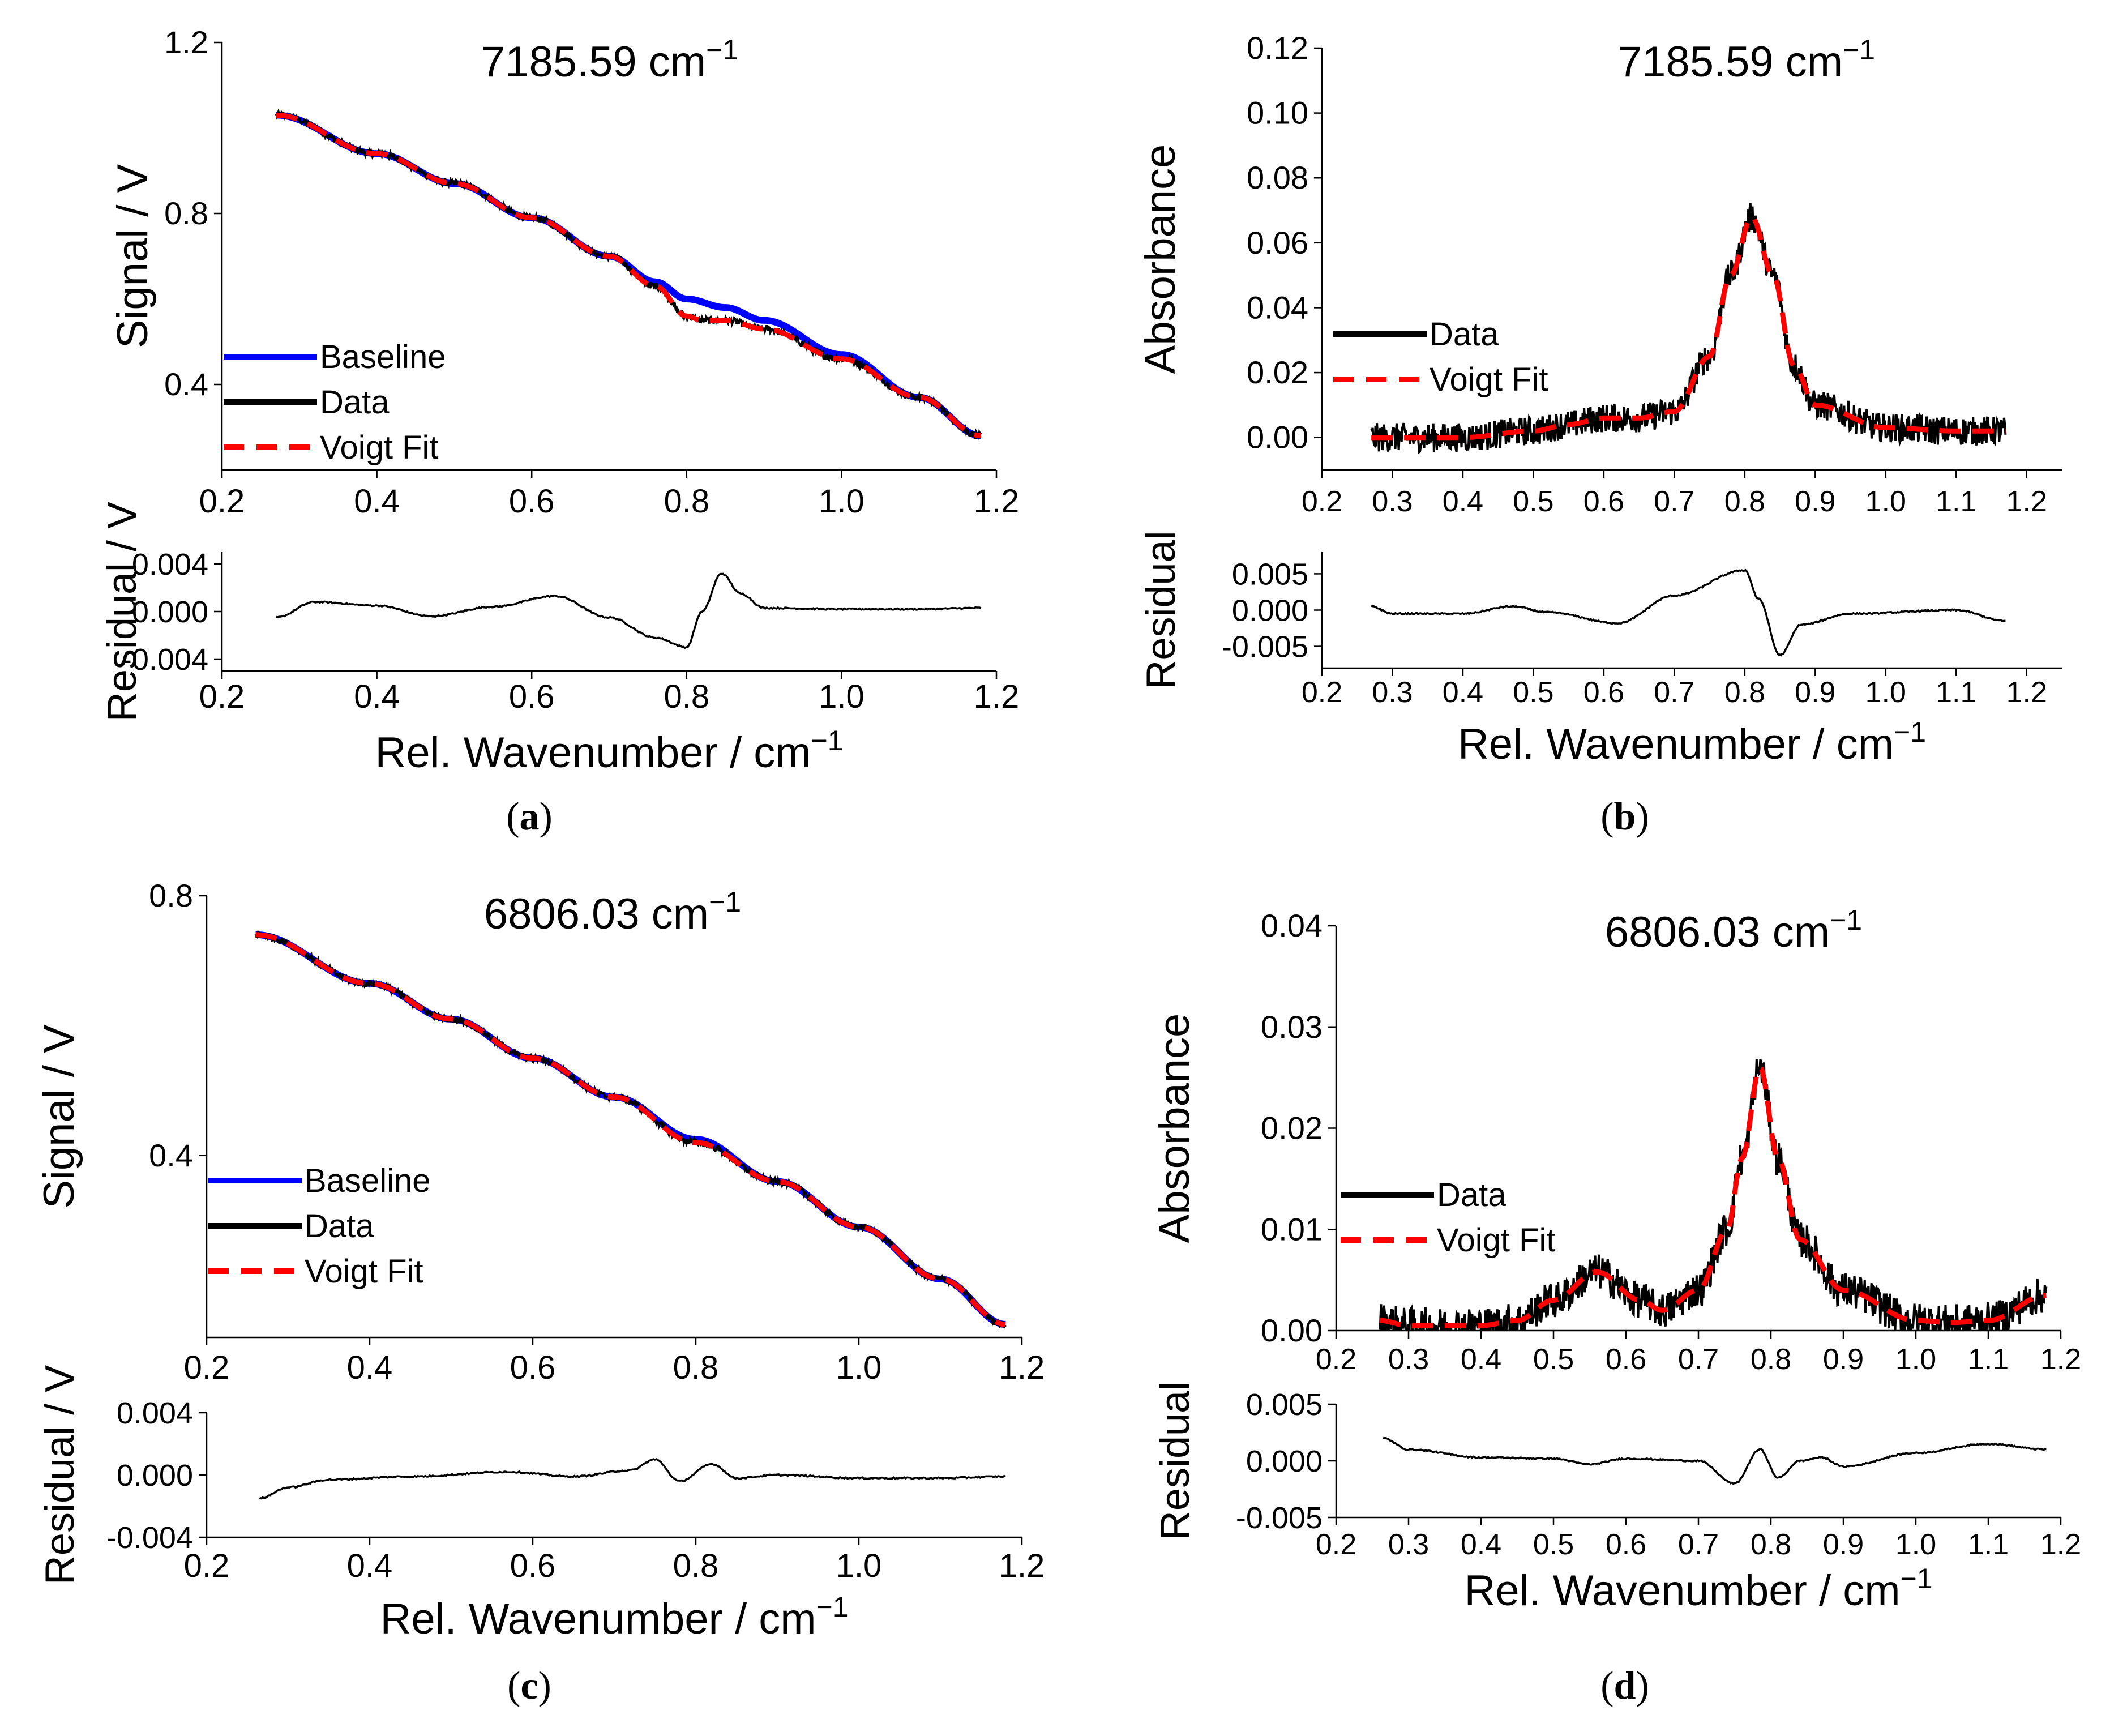 This screenshot has height=1736, width=2110. I want to click on panel-caption: (a), so click(529, 817).